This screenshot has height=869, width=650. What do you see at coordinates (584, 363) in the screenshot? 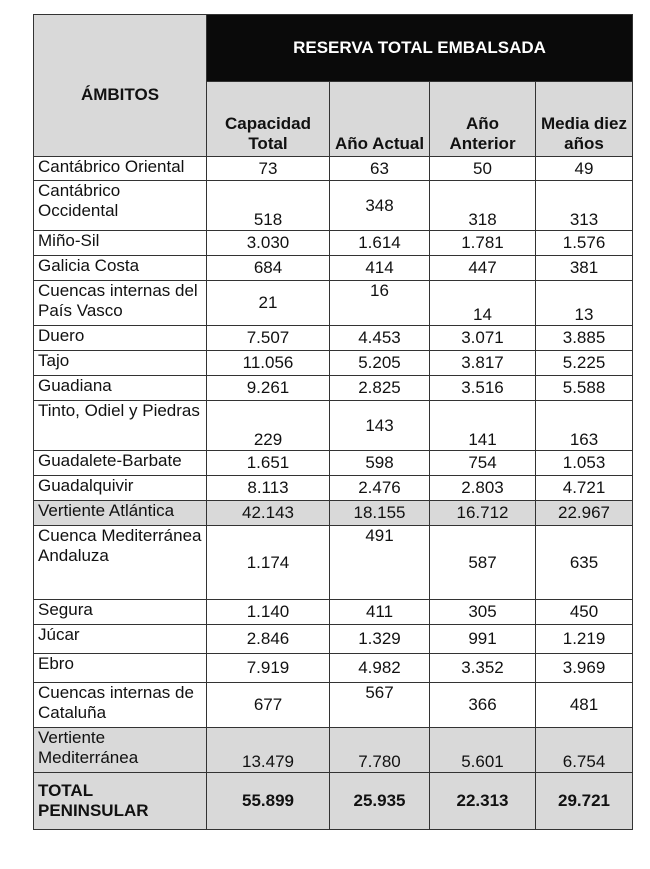
I see `value-cell: 5.225` at bounding box center [584, 363].